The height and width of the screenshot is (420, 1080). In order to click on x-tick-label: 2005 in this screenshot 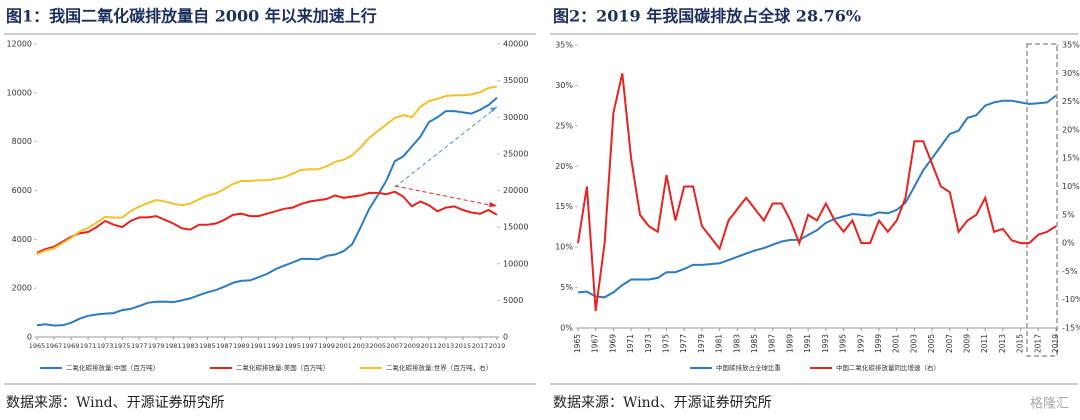, I will do `click(377, 346)`.